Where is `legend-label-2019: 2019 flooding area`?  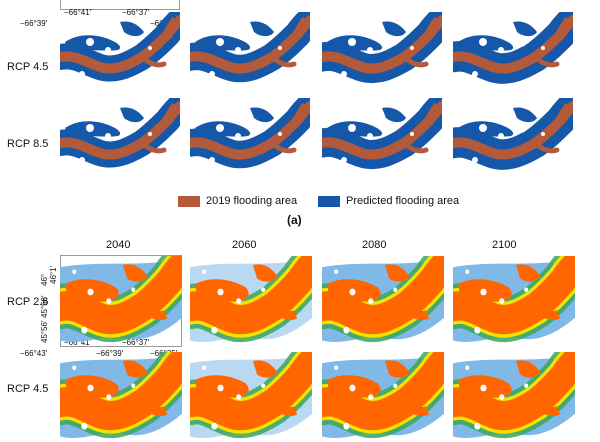 legend-label-2019: 2019 flooding area is located at coordinates (252, 201).